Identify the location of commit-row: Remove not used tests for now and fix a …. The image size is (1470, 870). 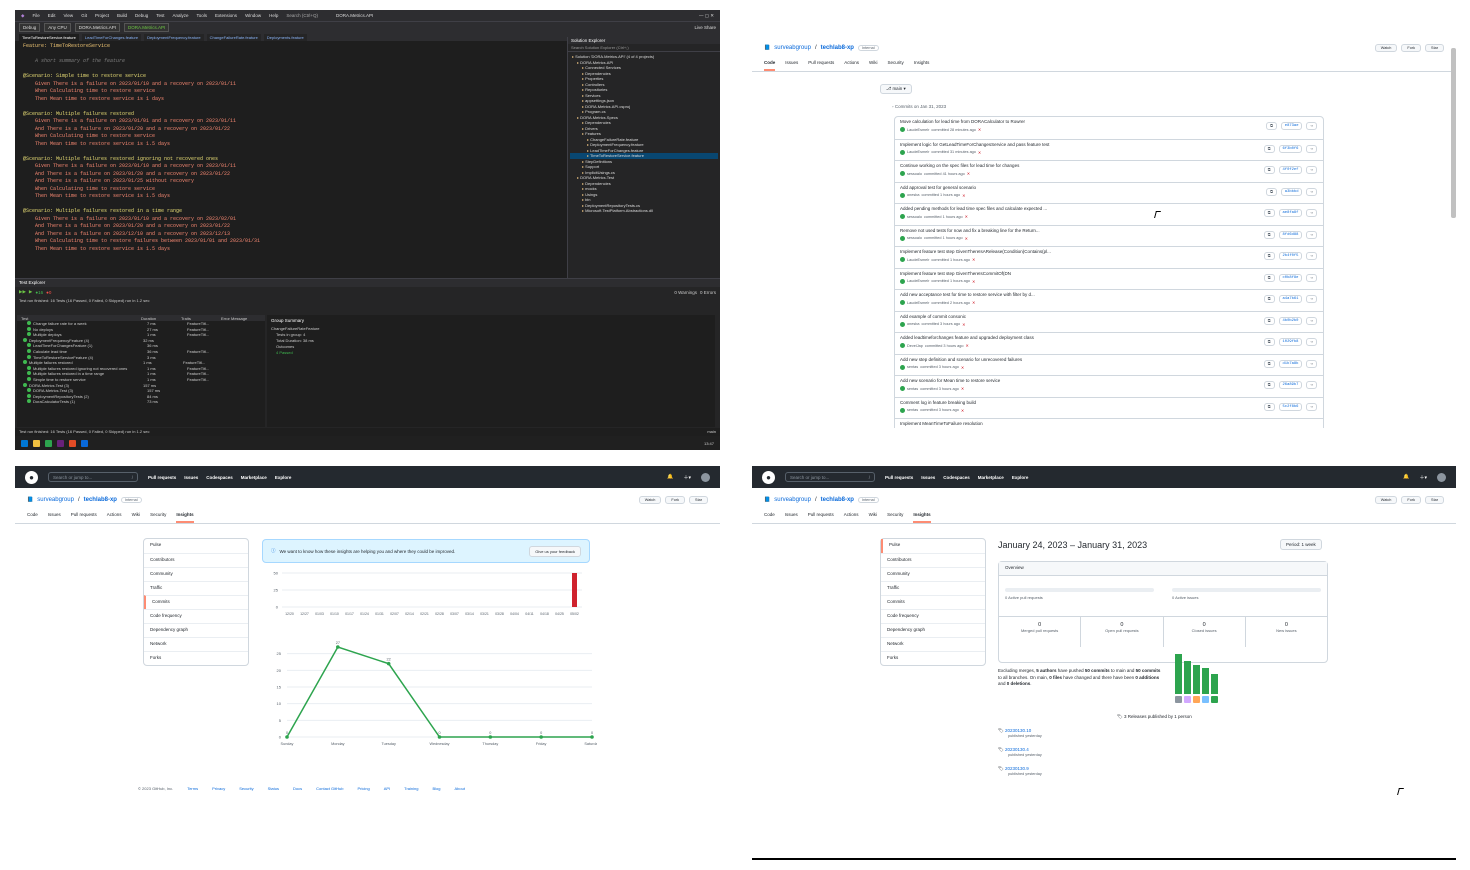
(1109, 235).